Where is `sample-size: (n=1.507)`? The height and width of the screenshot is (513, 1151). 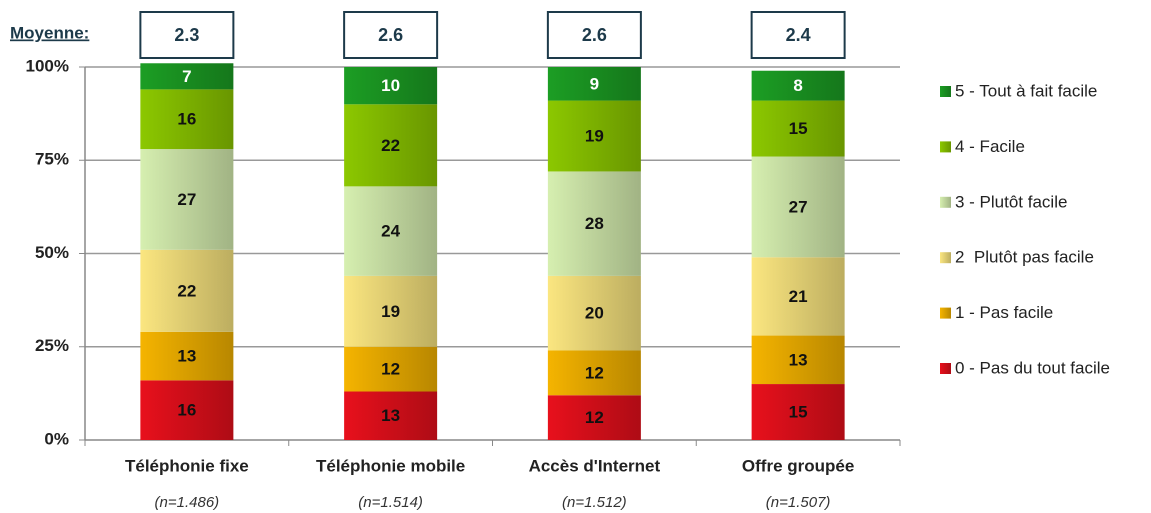 sample-size: (n=1.507) is located at coordinates (798, 502).